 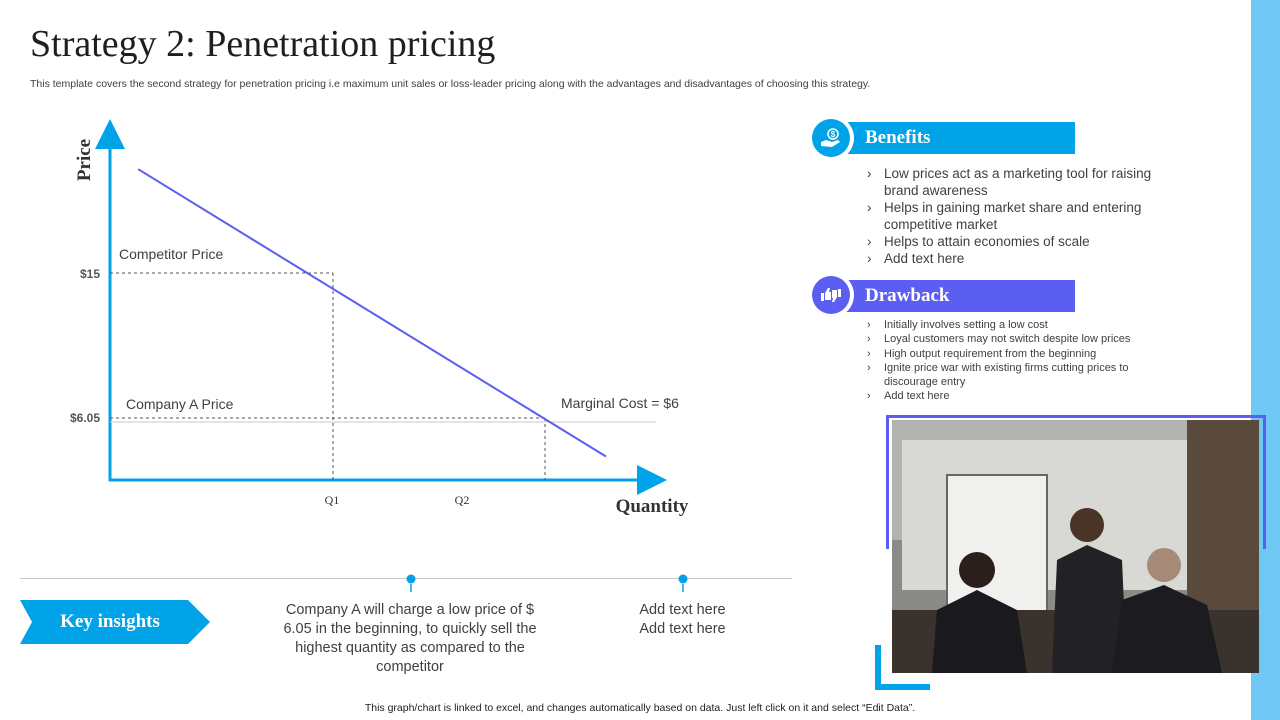 I want to click on x-axis-label: Quantity, so click(x=652, y=506).